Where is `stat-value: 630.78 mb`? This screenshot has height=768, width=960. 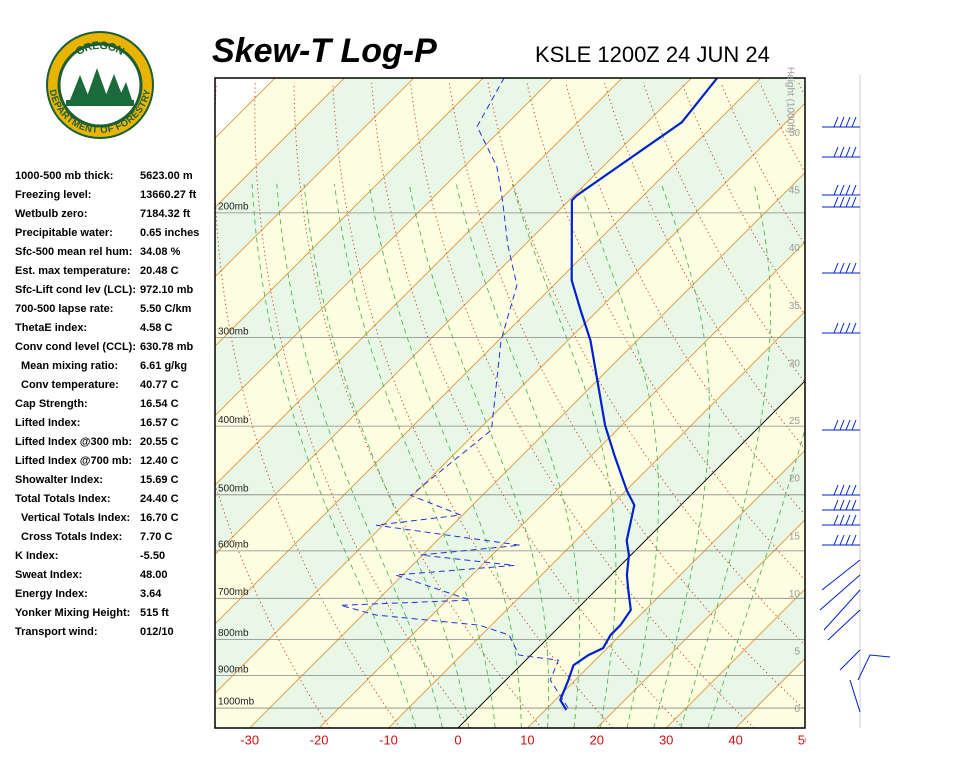 stat-value: 630.78 mb is located at coordinates (166, 347).